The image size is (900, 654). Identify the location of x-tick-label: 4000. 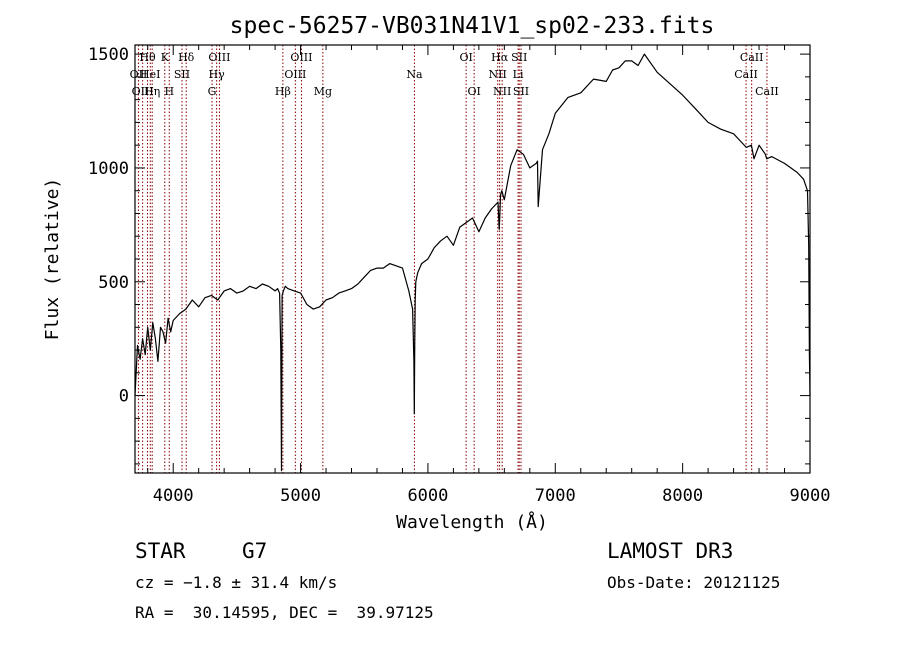
(173, 496).